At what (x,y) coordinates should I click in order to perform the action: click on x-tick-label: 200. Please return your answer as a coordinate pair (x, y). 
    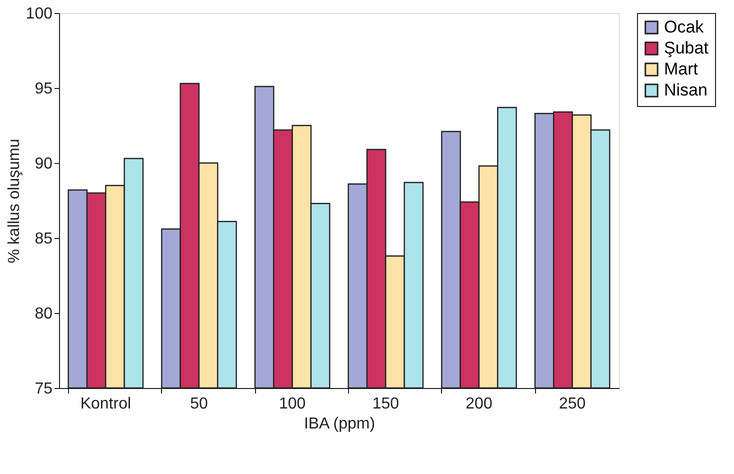
    Looking at the image, I should click on (479, 404).